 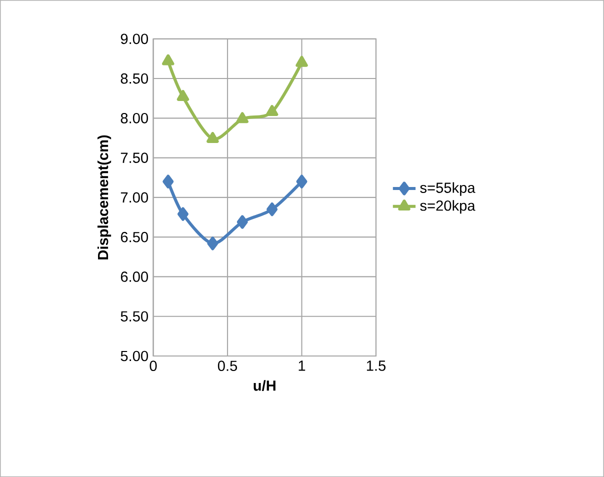 I want to click on x-tick-label: 1.5, so click(x=376, y=365).